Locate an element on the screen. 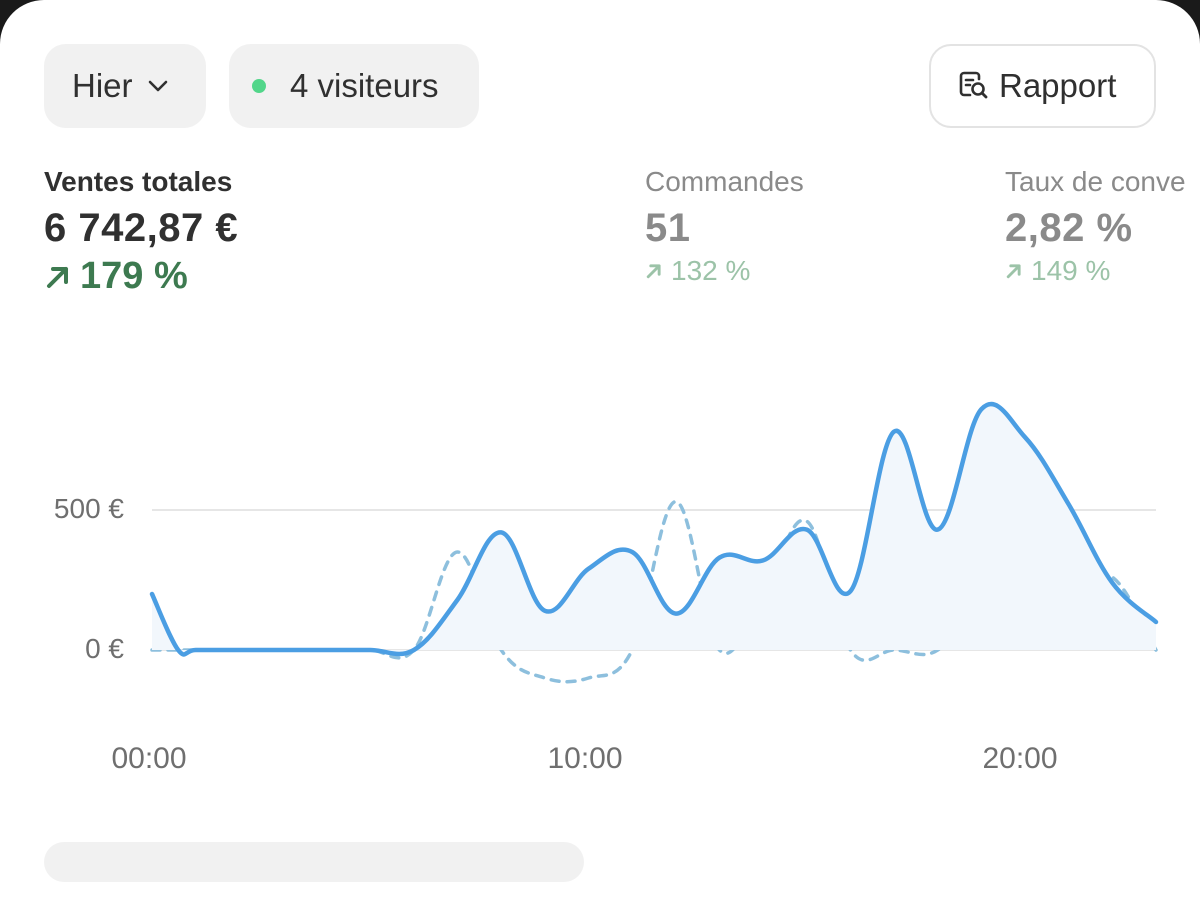  metric-title: Ventes totales is located at coordinates (138, 181).